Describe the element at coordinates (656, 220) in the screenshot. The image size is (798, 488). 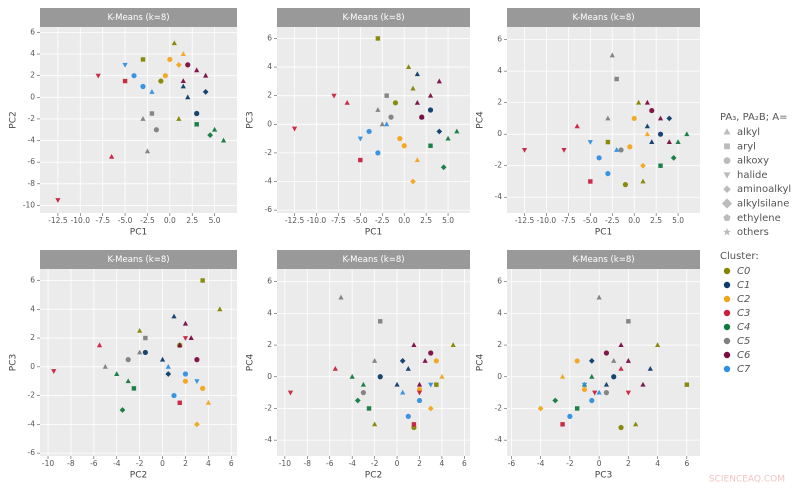
I see `x-tick-label: 2.5` at that location.